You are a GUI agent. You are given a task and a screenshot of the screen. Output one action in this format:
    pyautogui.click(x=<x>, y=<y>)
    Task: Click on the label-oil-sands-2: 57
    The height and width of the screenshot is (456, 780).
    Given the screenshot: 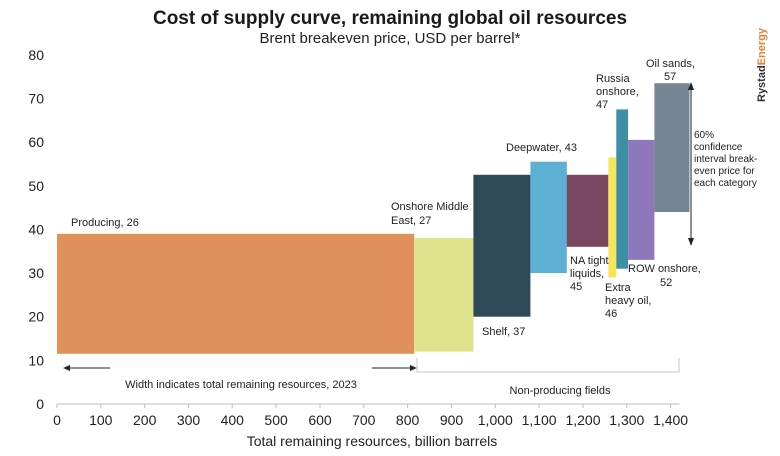 What is the action you would take?
    pyautogui.click(x=670, y=77)
    